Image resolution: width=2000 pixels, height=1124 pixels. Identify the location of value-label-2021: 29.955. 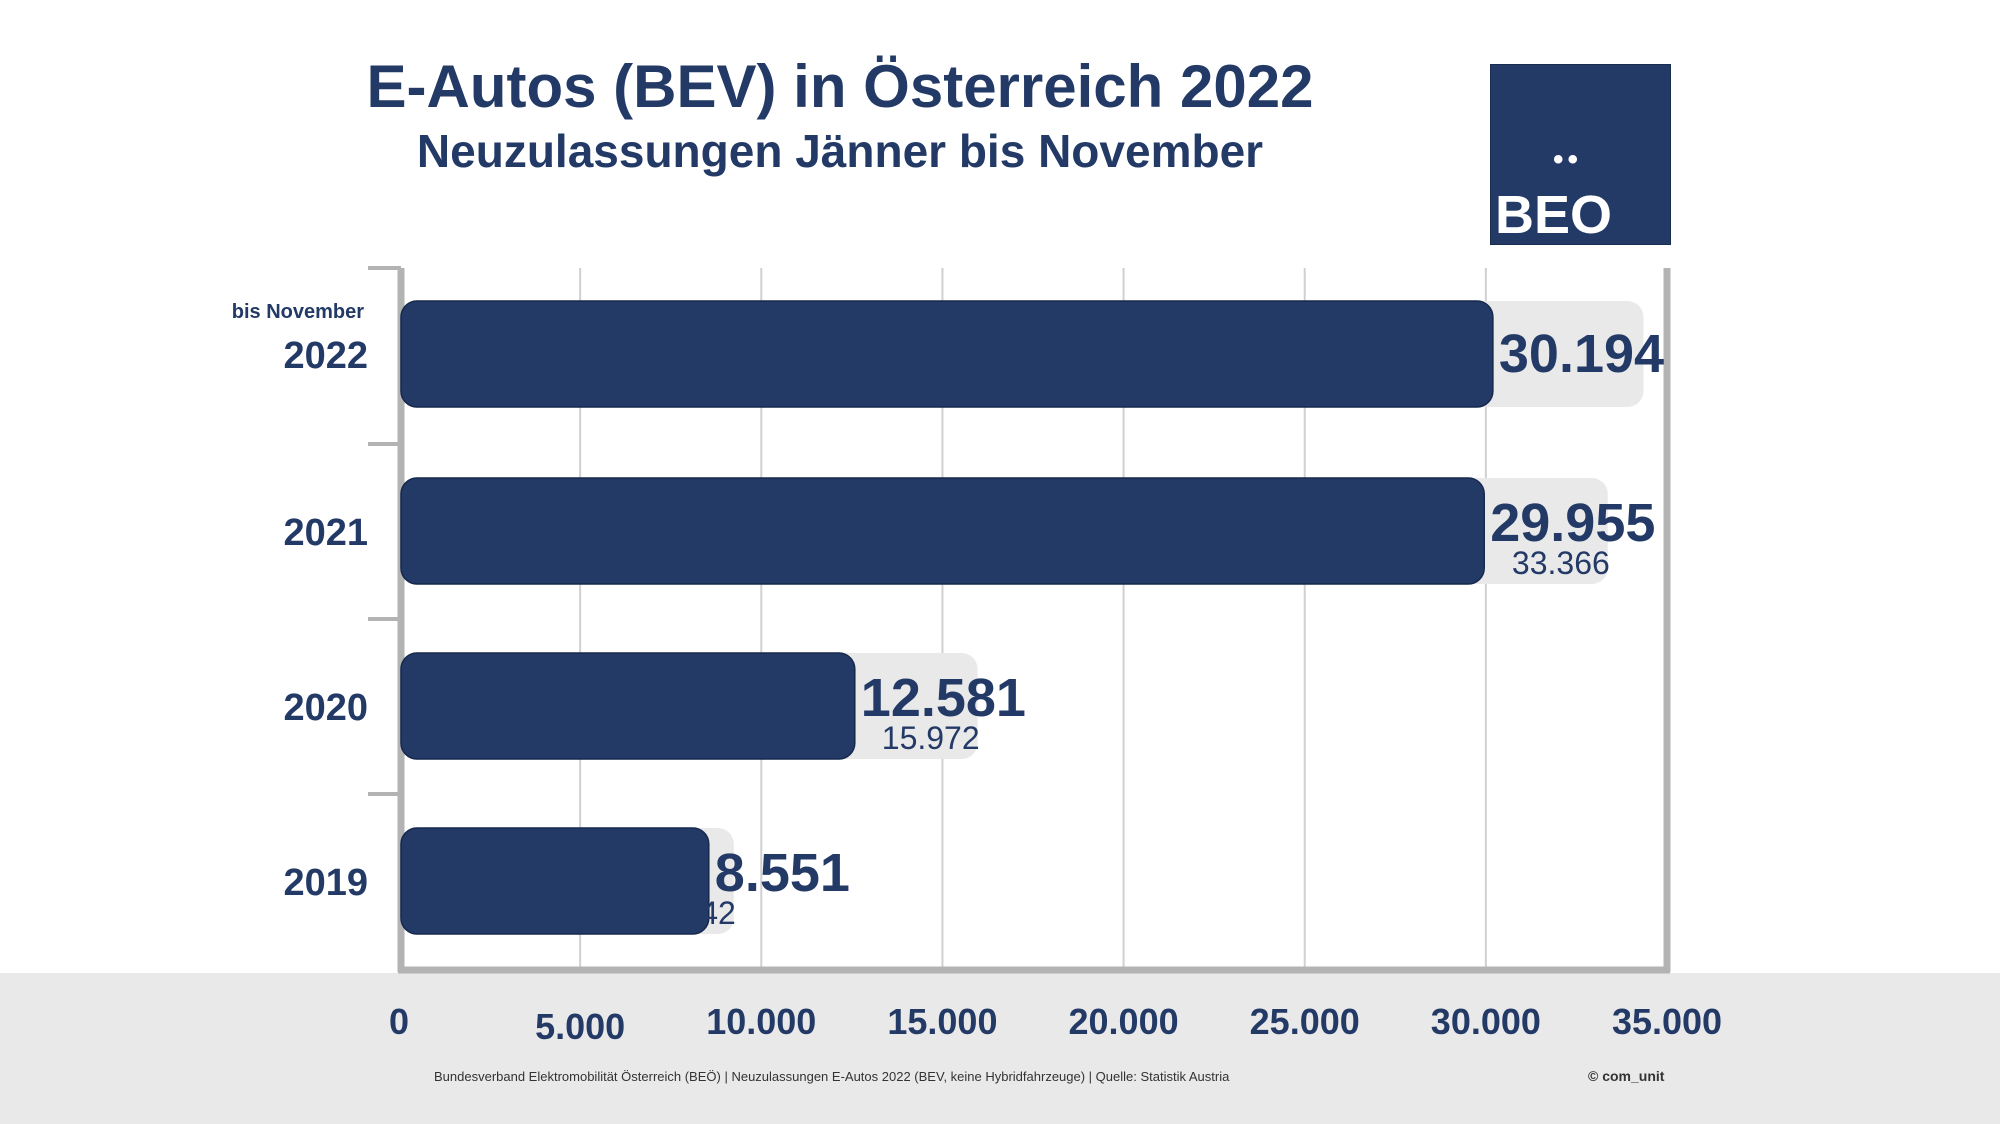
(1572, 523).